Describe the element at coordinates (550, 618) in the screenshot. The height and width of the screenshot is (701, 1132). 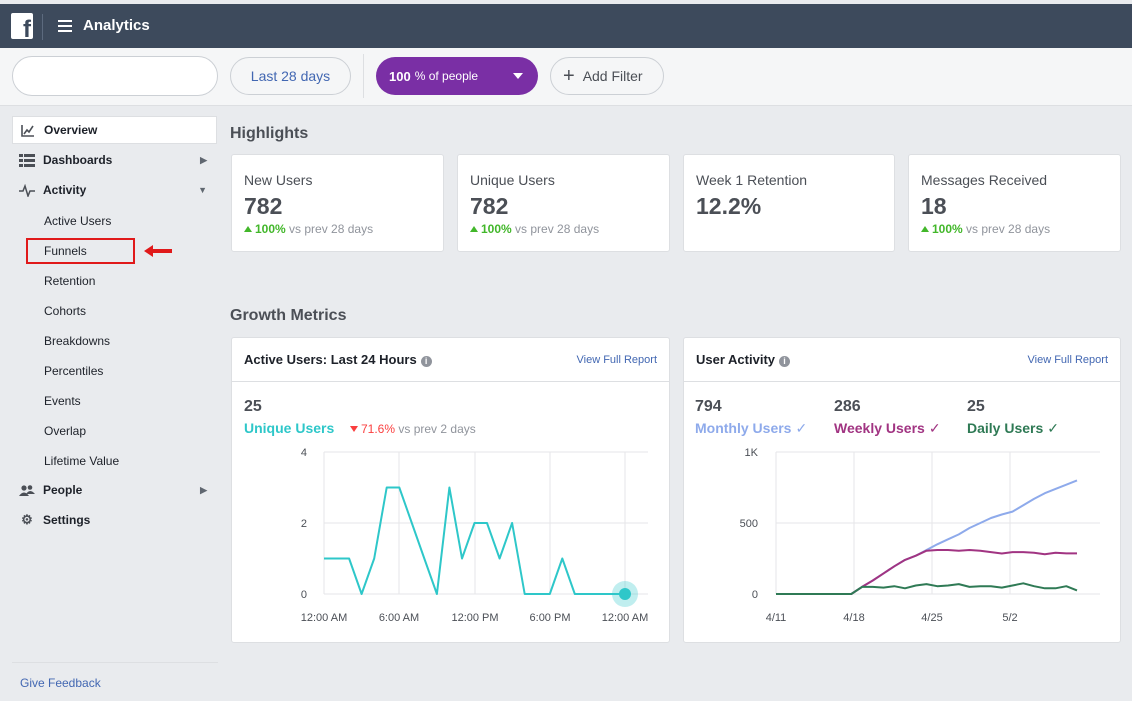
I see `x-tick-label: 6:00 PM` at that location.